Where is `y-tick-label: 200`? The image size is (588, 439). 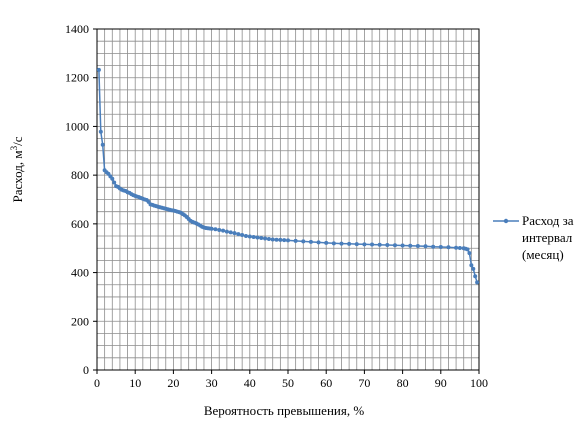 y-tick-label: 200 is located at coordinates (80, 321).